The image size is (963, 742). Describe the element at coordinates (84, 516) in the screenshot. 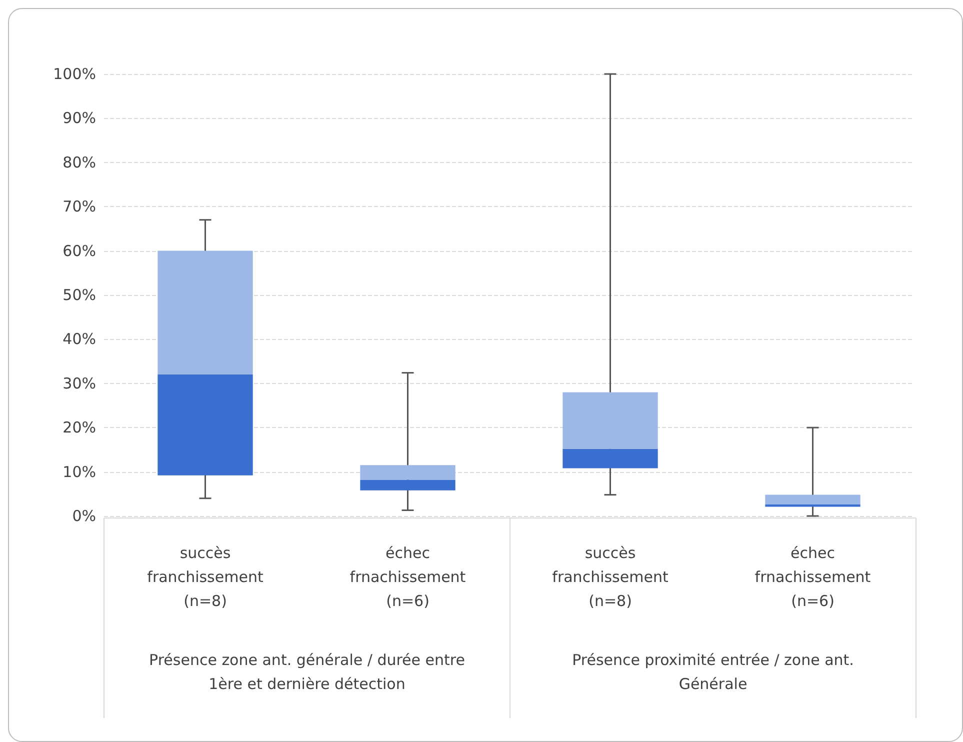

I see `y-tick-label: 0%` at that location.